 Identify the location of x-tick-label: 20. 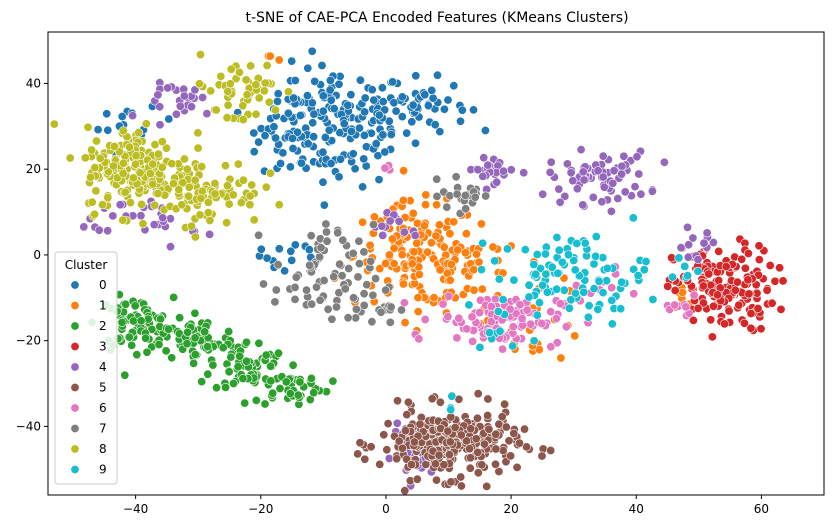
(510, 509).